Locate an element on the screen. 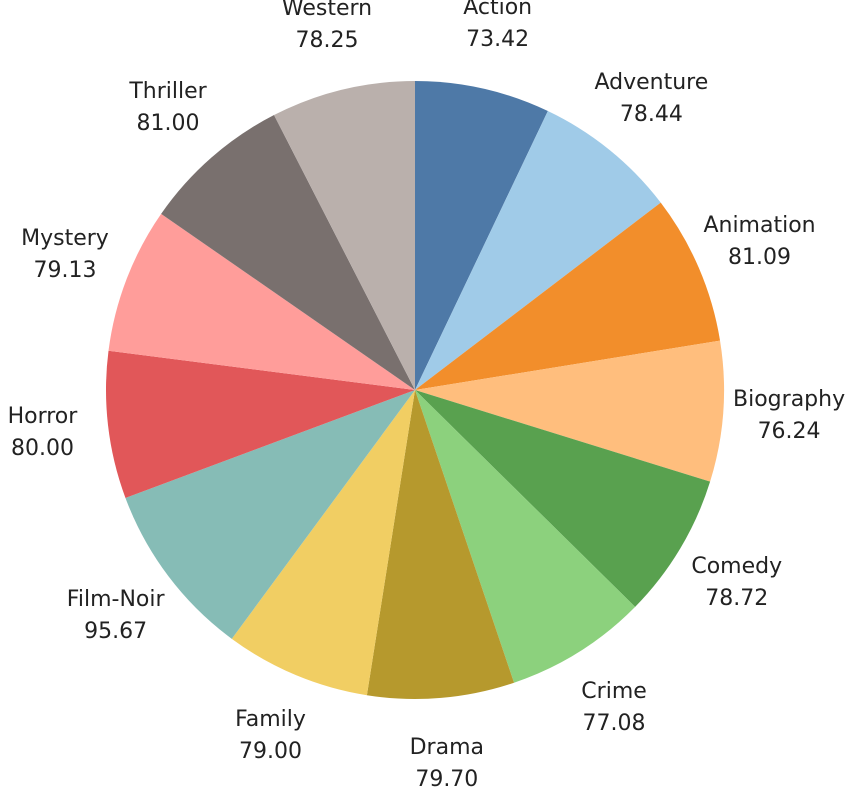  pie-slice-crime is located at coordinates (525, 536).